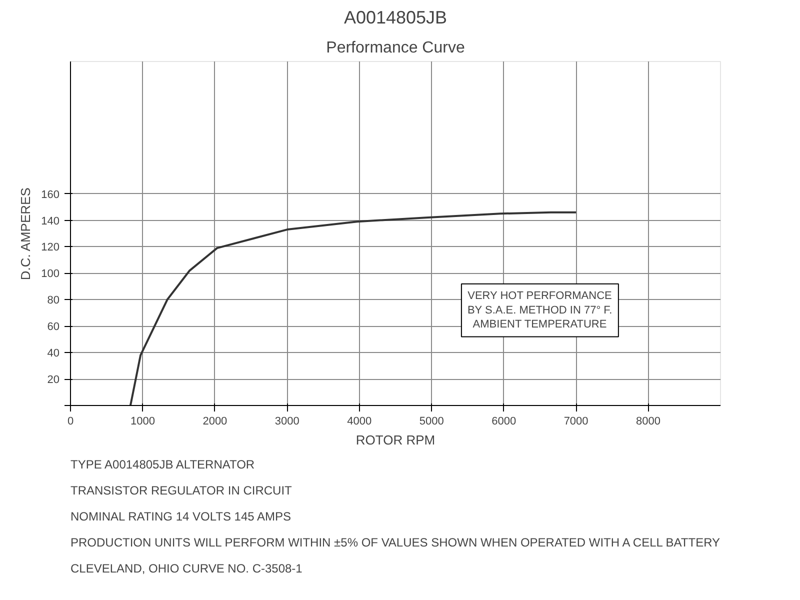  I want to click on annotation: VERY HOT PERFORMANCE BY S.A.E. METHOD IN 77° F. AMBIENT TEMPERATURE, so click(539, 310).